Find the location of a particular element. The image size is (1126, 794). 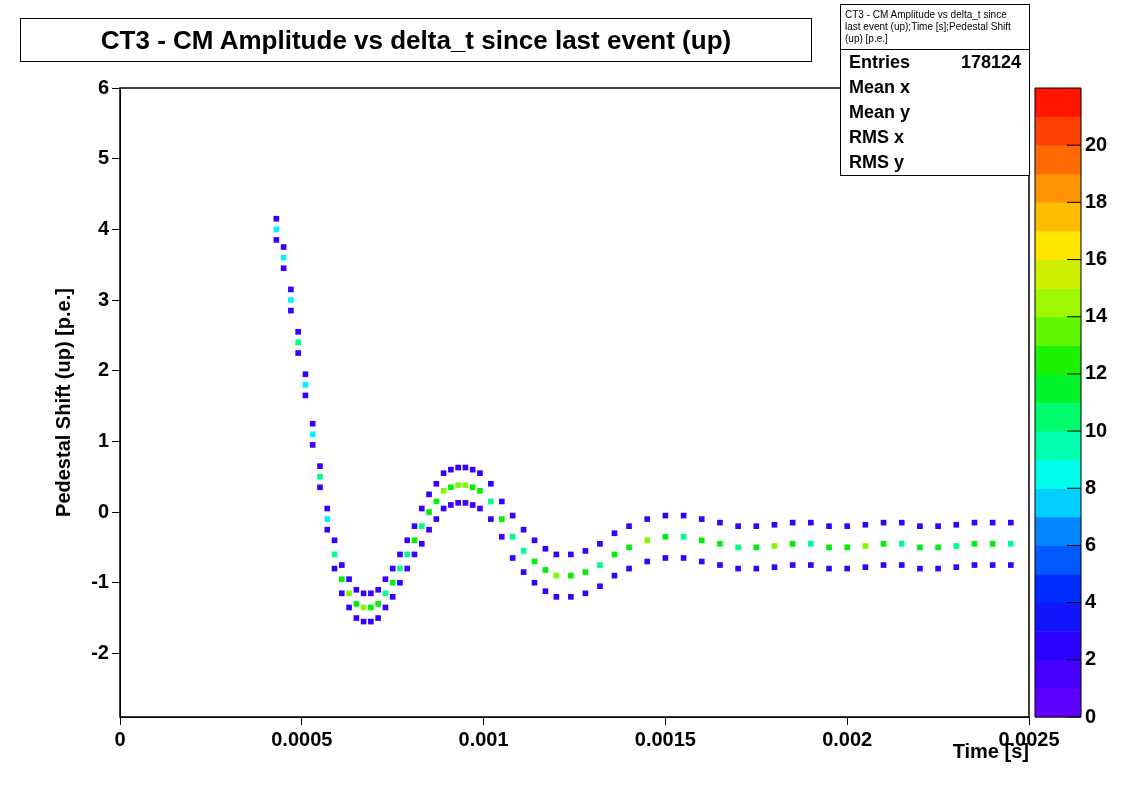

y-tick-label: -1 is located at coordinates (100, 581).